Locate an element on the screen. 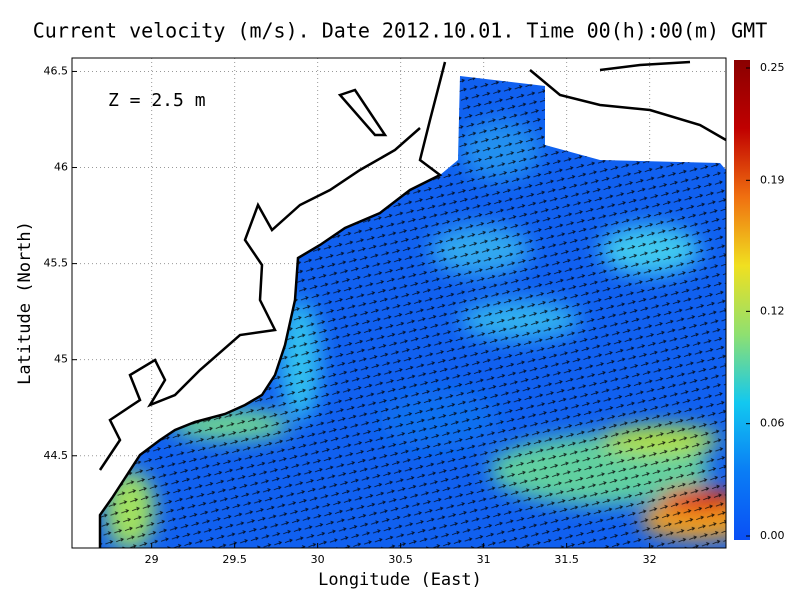  x-tick-label: 30.5 is located at coordinates (400, 559).